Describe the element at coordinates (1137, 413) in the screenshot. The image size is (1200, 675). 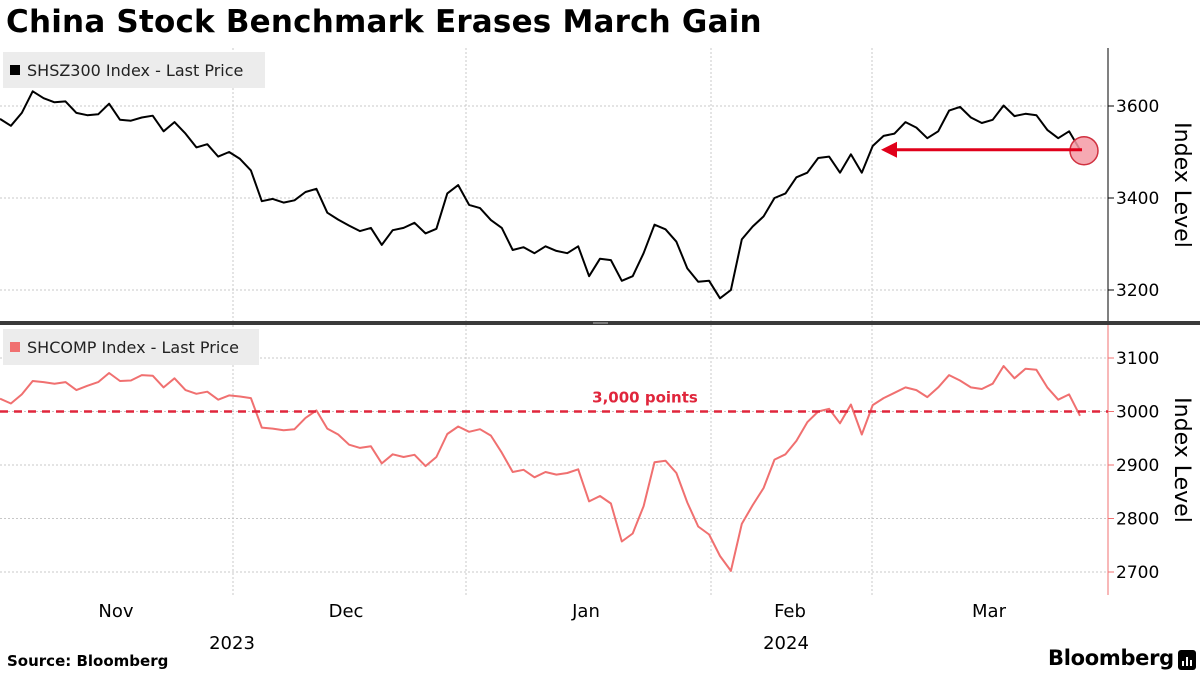
I see `y-tick-label: 3000` at that location.